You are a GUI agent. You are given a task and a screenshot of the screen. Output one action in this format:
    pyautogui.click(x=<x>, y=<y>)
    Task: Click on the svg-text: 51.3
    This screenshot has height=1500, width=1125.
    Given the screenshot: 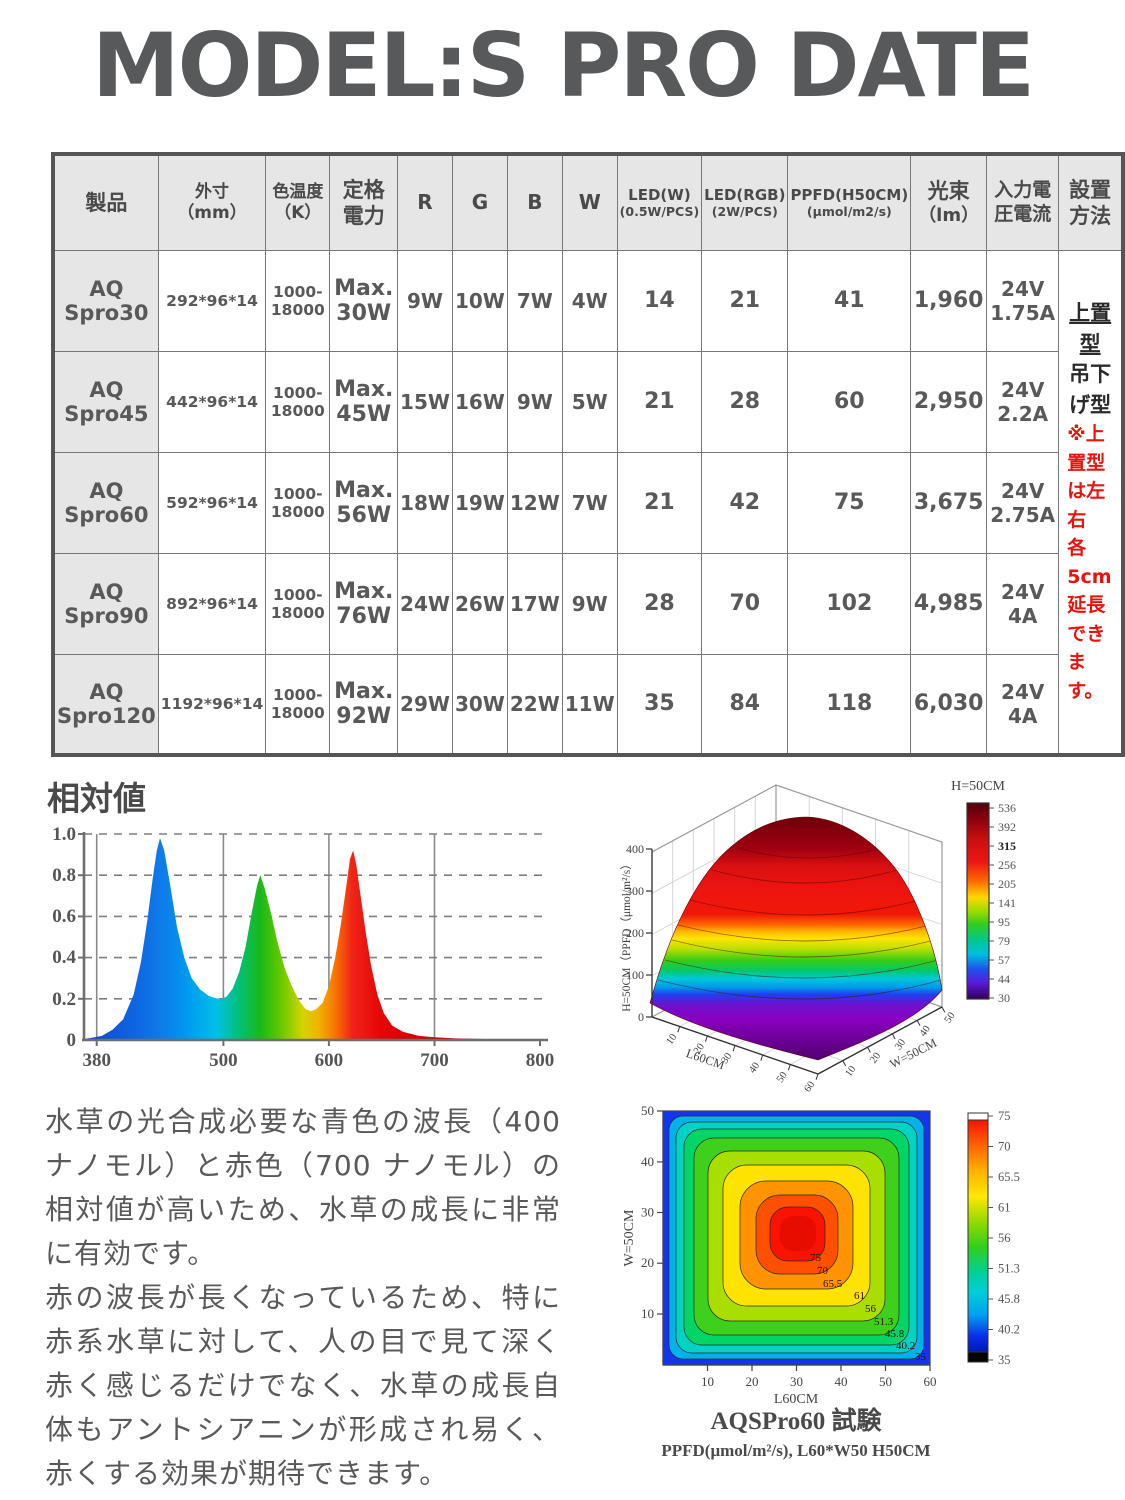 What is the action you would take?
    pyautogui.click(x=1009, y=1269)
    